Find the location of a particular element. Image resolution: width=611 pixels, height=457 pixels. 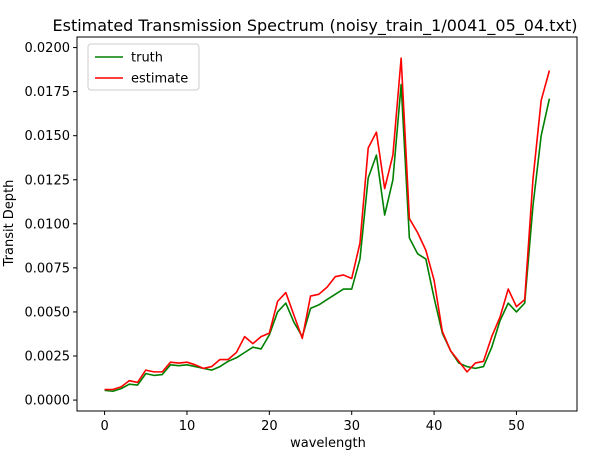

y-tick-label: 0.0025 is located at coordinates (48, 357).